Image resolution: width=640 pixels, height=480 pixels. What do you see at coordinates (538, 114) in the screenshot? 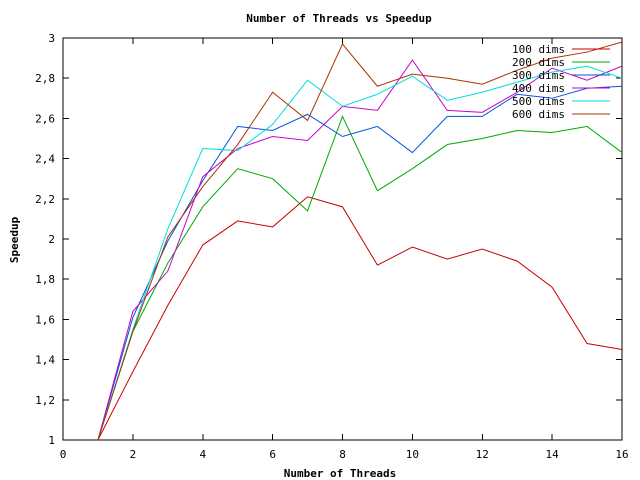
I see `legend-label: 600 dims` at bounding box center [538, 114].